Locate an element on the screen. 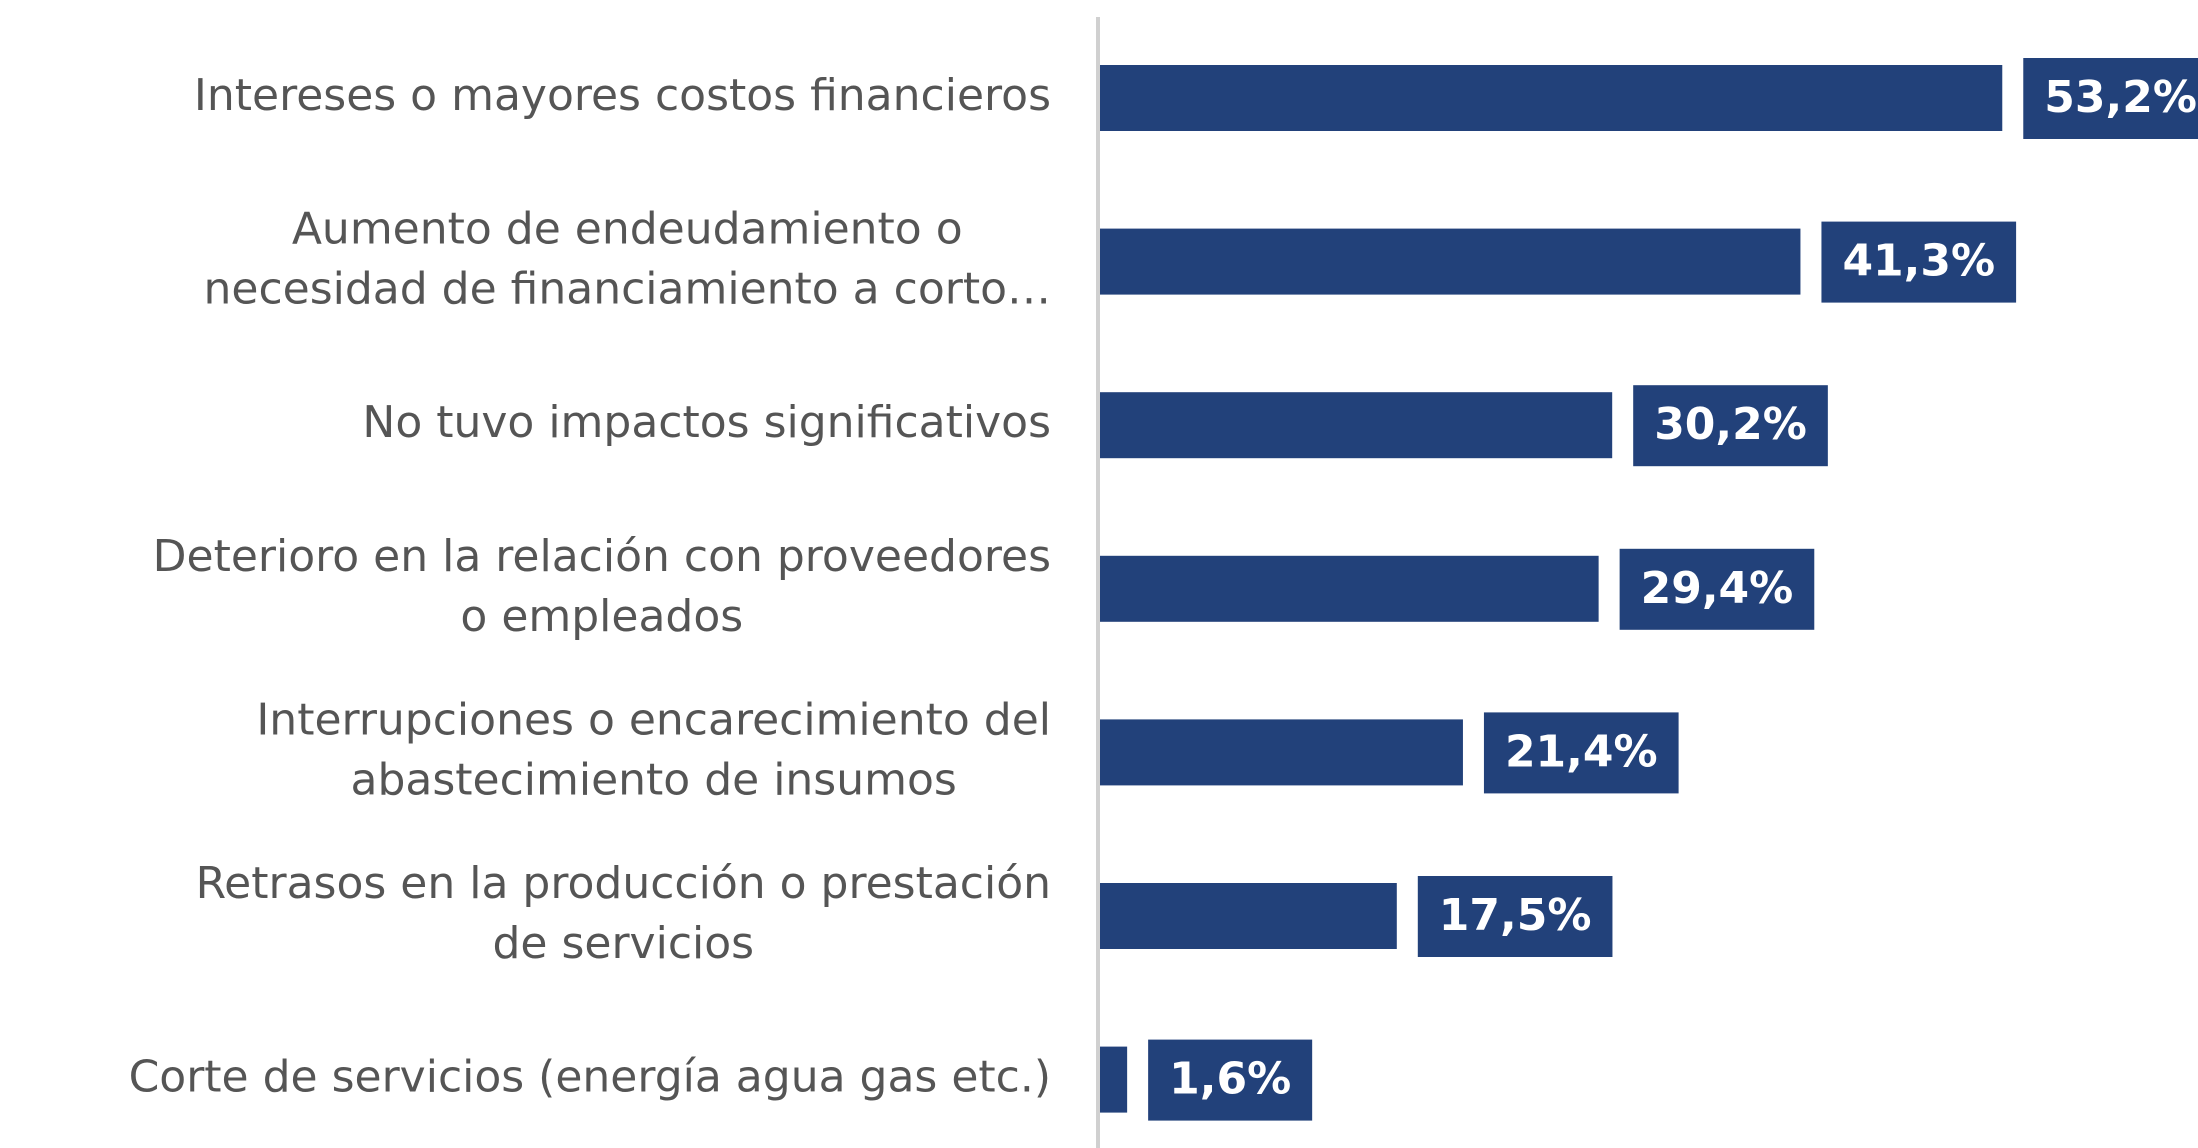 This screenshot has width=2198, height=1148. value-label: 1,6% is located at coordinates (1230, 1079).